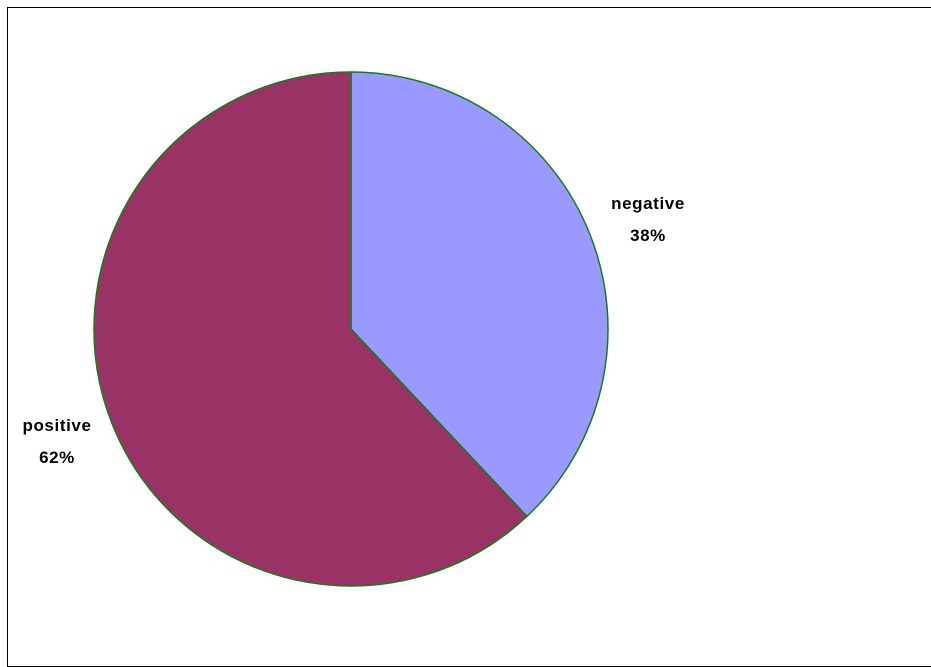 The width and height of the screenshot is (931, 667). I want to click on slice-percent-positive: 62%, so click(57, 457).